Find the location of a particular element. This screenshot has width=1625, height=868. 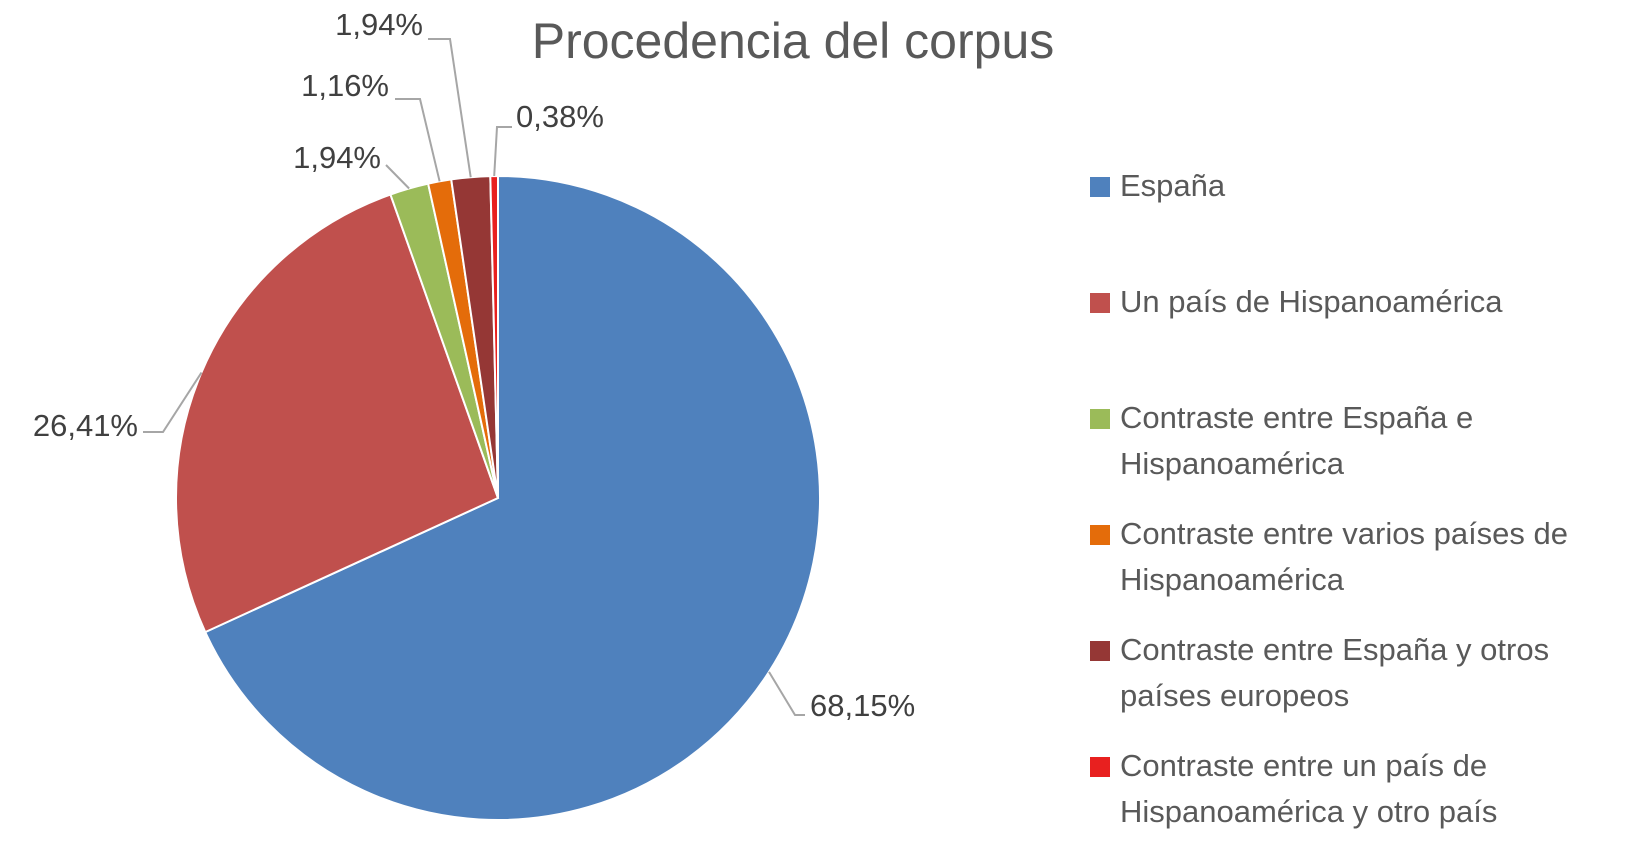

legend-label: Contraste entre un país de is located at coordinates (1303, 765).